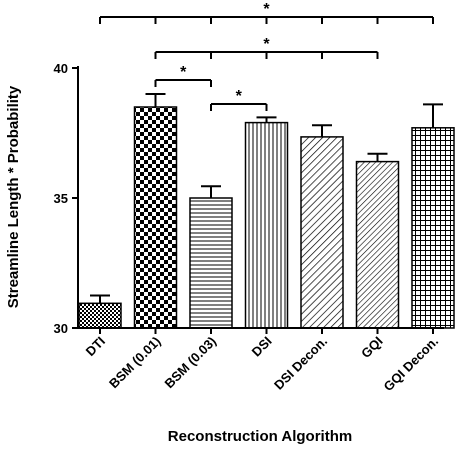  What do you see at coordinates (13, 196) in the screenshot?
I see `y-axis-title: Streamline Length * Probability` at bounding box center [13, 196].